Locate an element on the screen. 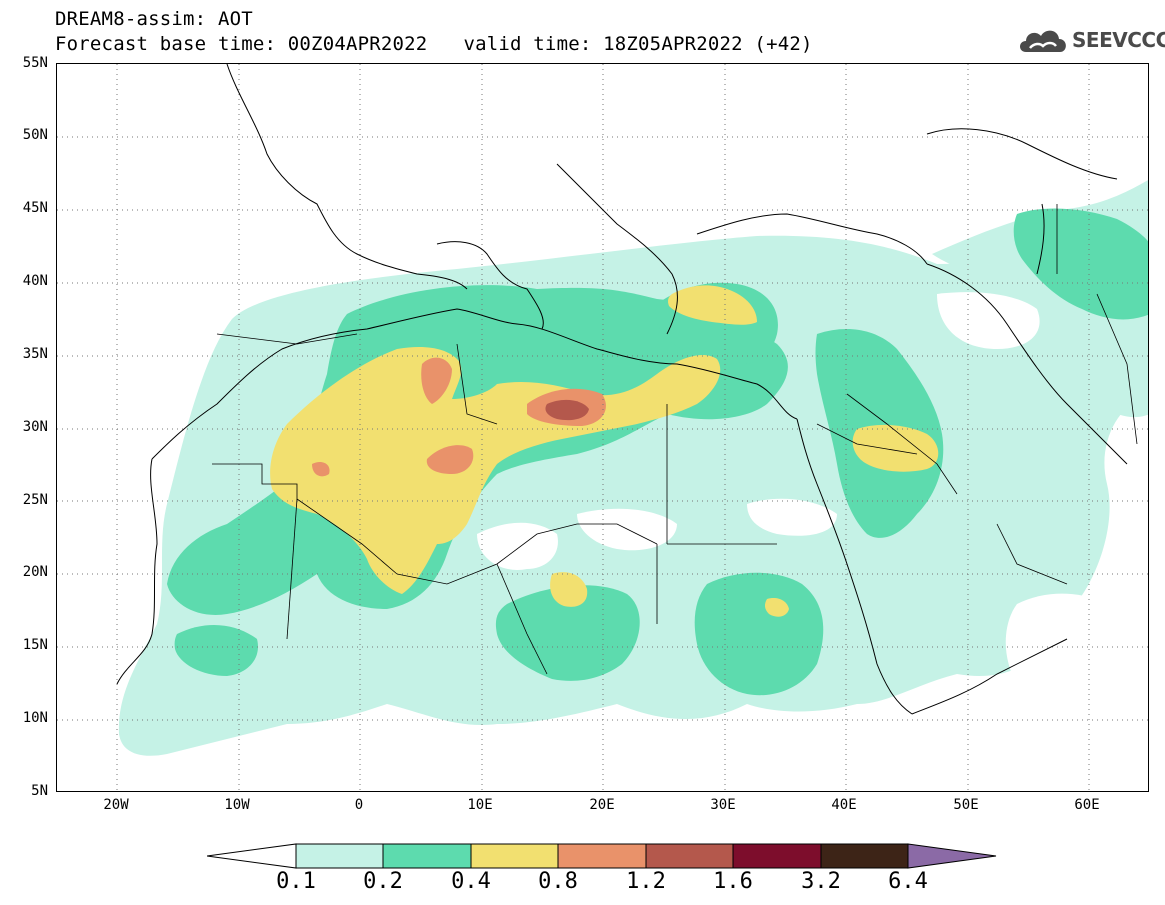 The image size is (1165, 905). lat-label-30n: 30N is located at coordinates (35, 427).